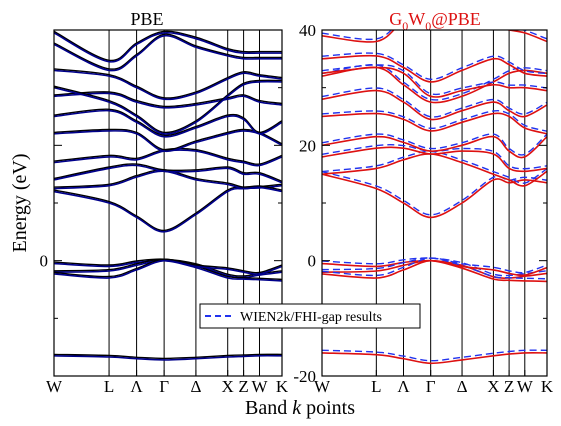 The height and width of the screenshot is (426, 561). Describe the element at coordinates (312, 261) in the screenshot. I see `gw-y-tick-label: 0` at that location.